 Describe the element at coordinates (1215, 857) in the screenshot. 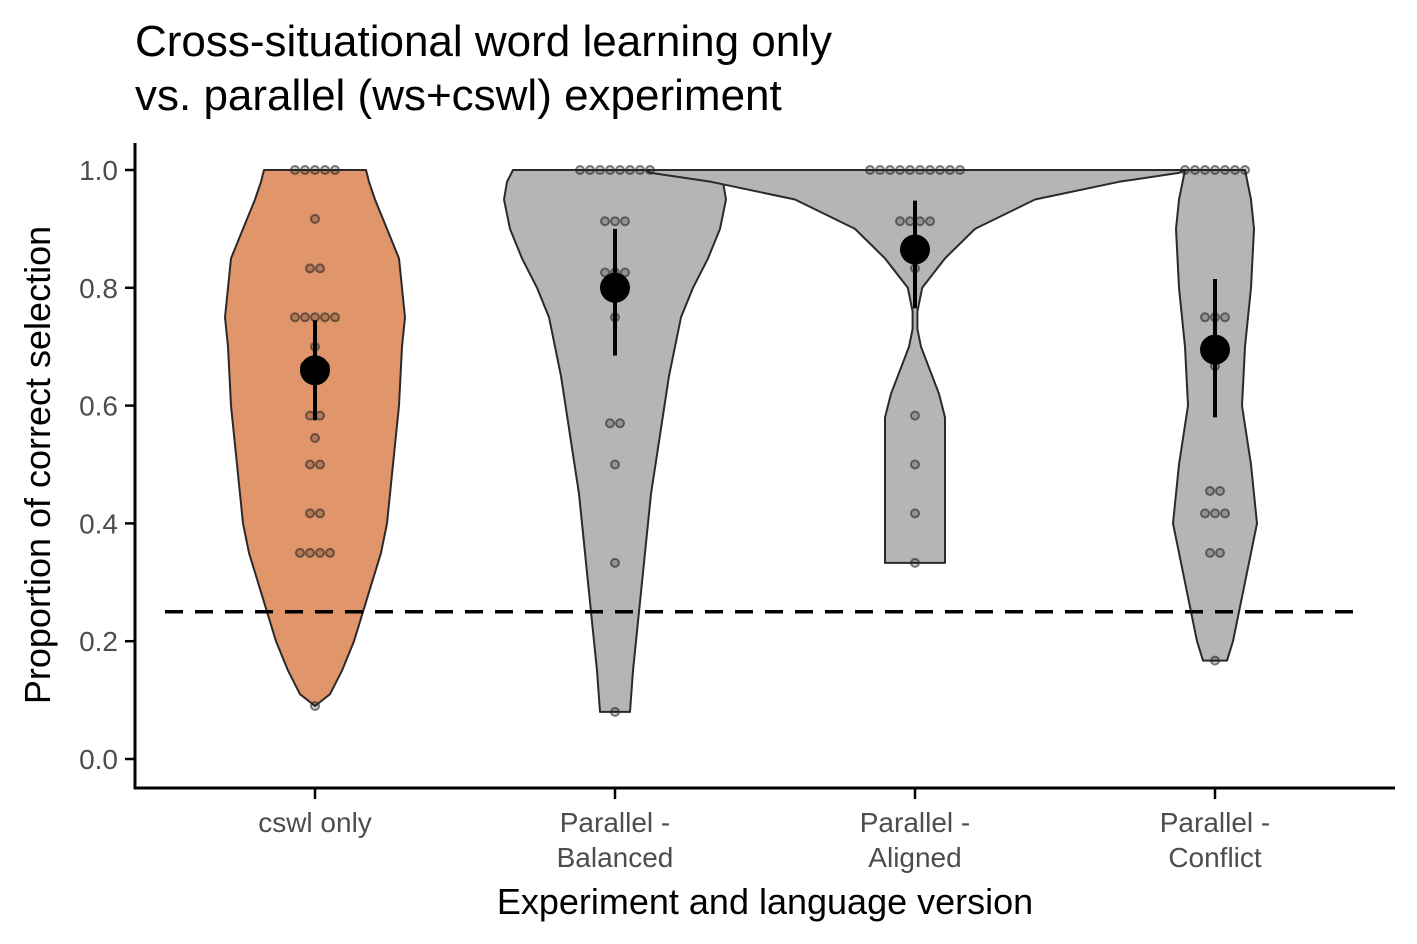

I see `x-tick-label: Conflict` at that location.